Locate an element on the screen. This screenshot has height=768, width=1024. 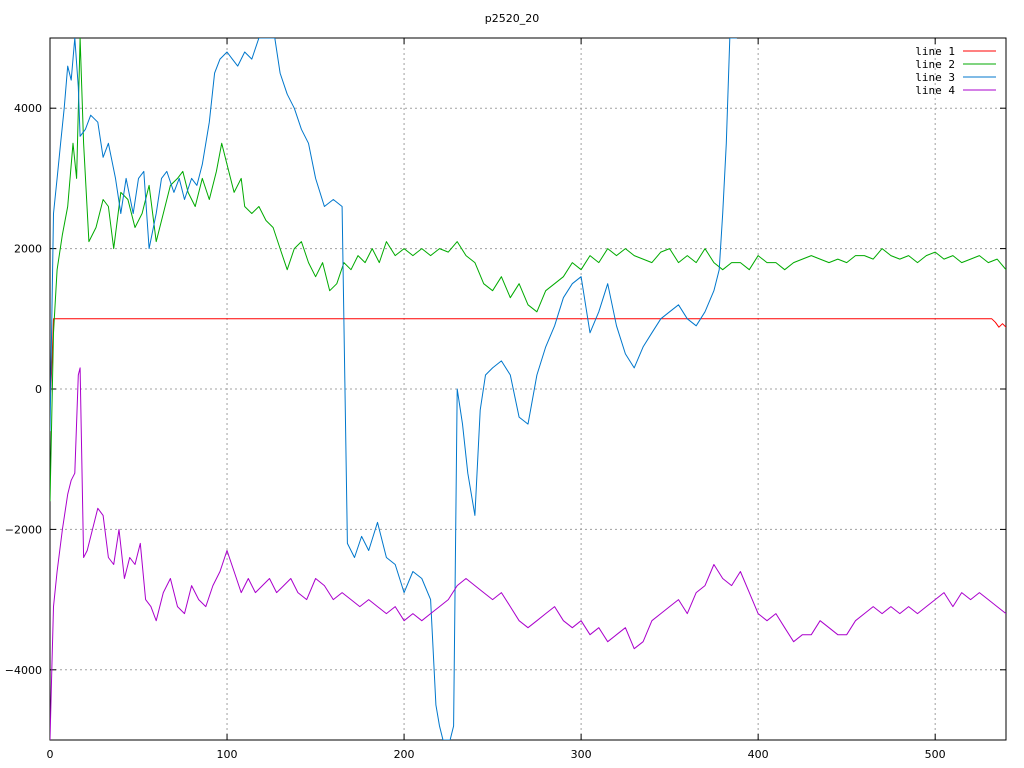
legend-label-3: line 3 is located at coordinates (935, 77).